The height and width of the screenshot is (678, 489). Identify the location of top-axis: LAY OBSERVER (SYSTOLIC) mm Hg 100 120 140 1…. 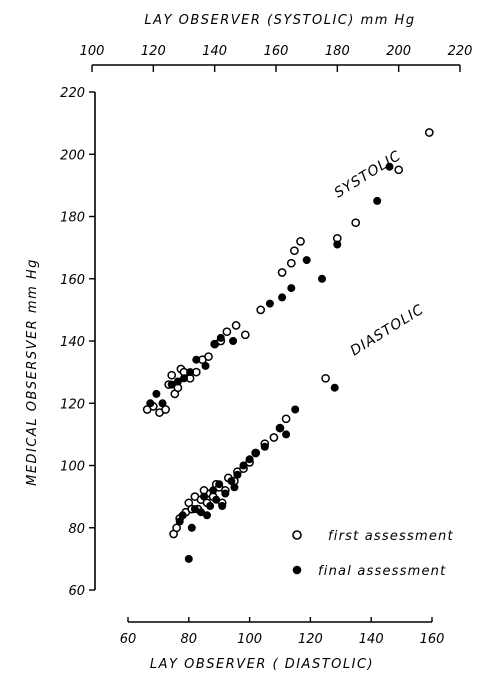
(276, 42).